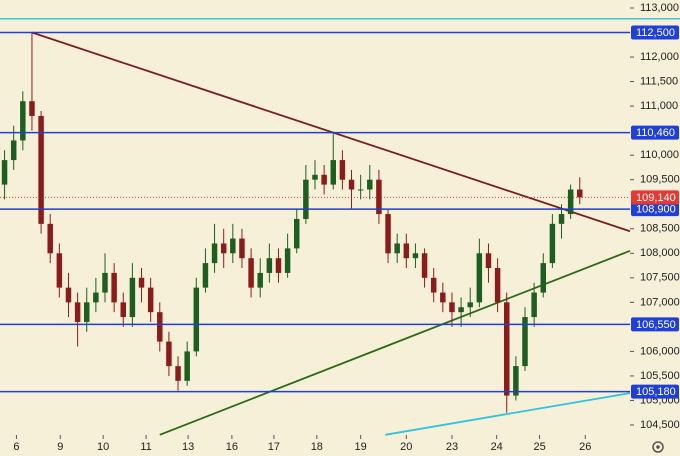 The height and width of the screenshot is (456, 680). I want to click on x-tick-label: 17, so click(274, 447).